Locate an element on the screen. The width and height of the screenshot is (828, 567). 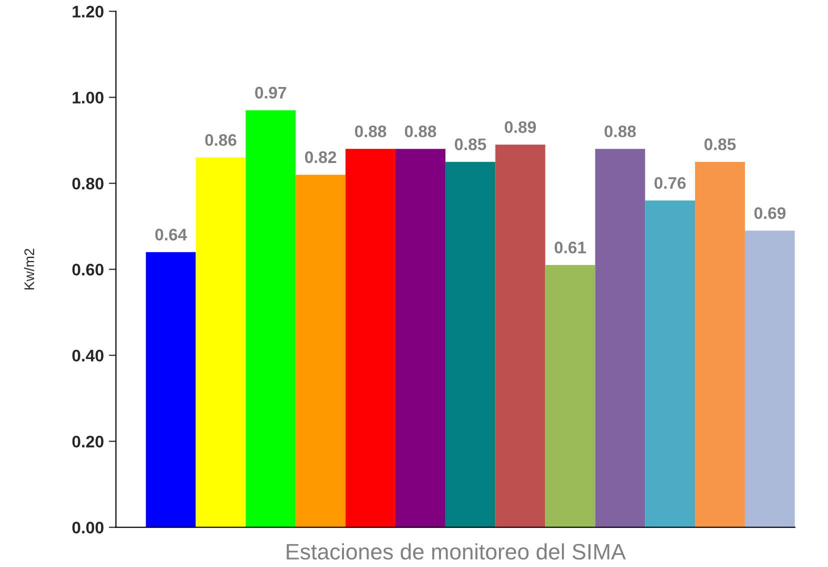
data-label: 0.61 is located at coordinates (570, 248).